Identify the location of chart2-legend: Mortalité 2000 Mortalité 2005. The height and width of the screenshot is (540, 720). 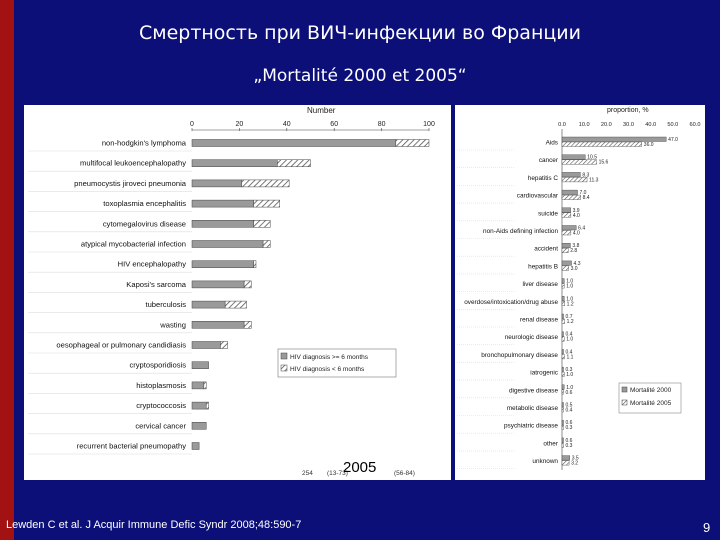
(650, 398).